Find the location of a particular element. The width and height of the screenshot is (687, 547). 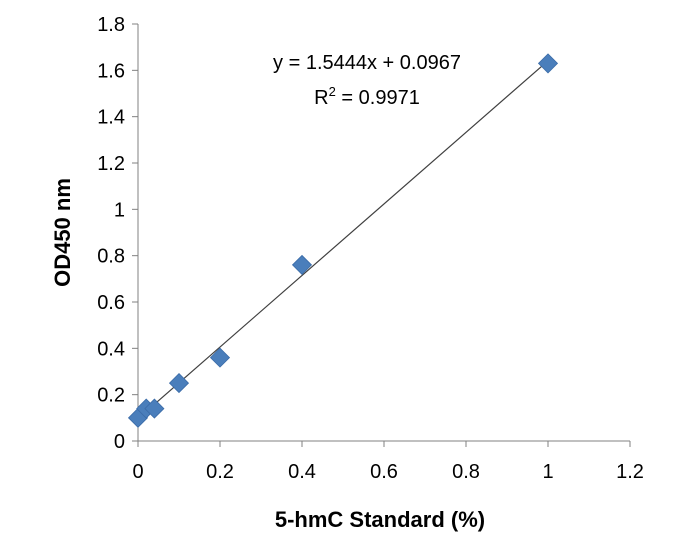

y-tick-label: 0.6 is located at coordinates (111, 303).